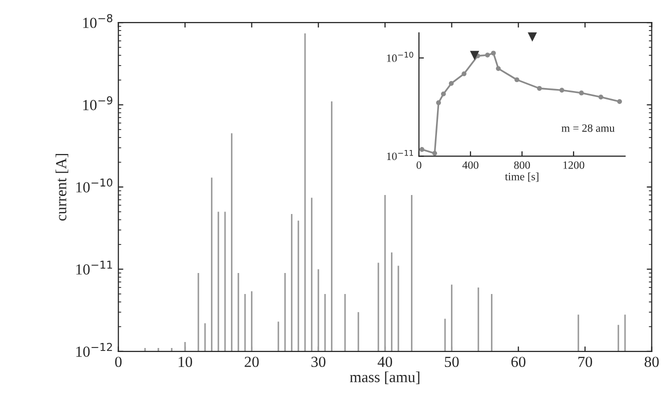  I want to click on x-tick-label: 800, so click(522, 165).